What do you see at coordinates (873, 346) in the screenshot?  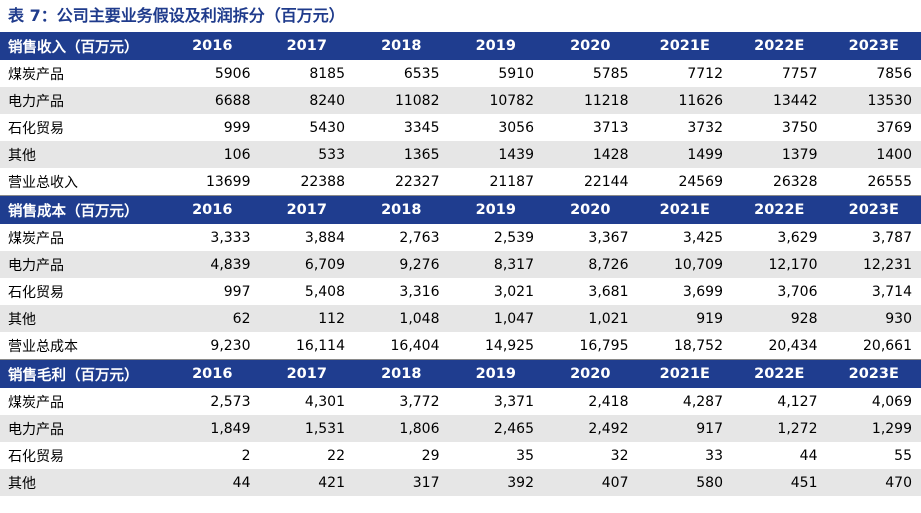 I see `value-cell: 20,661` at bounding box center [873, 346].